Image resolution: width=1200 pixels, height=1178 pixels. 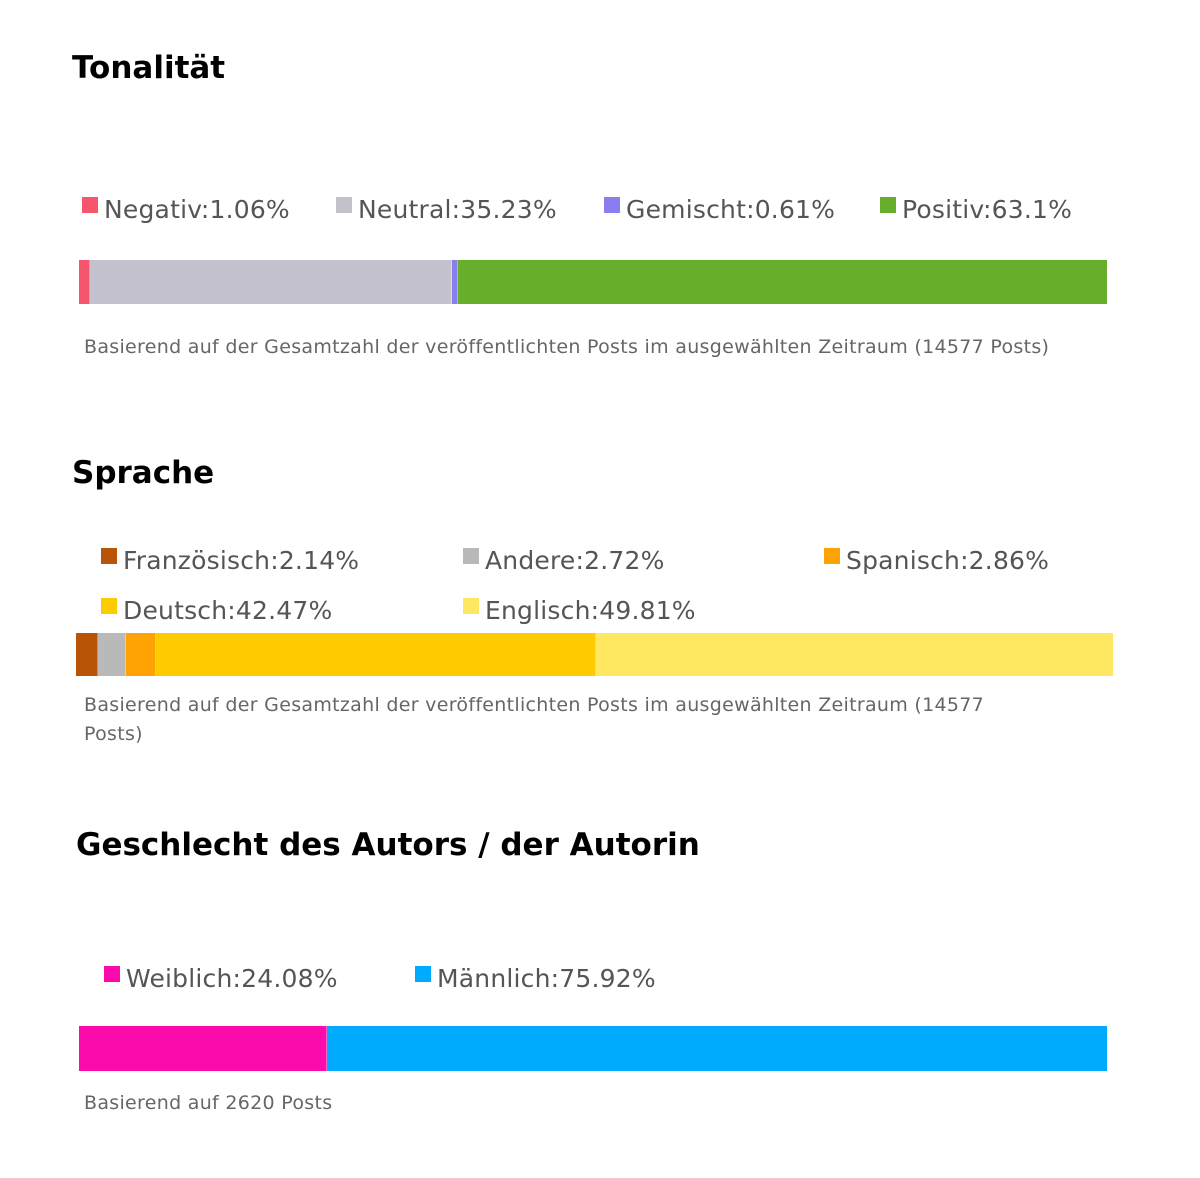 What do you see at coordinates (197, 209) in the screenshot?
I see `legend-label-negativ: Negativ:1.06%` at bounding box center [197, 209].